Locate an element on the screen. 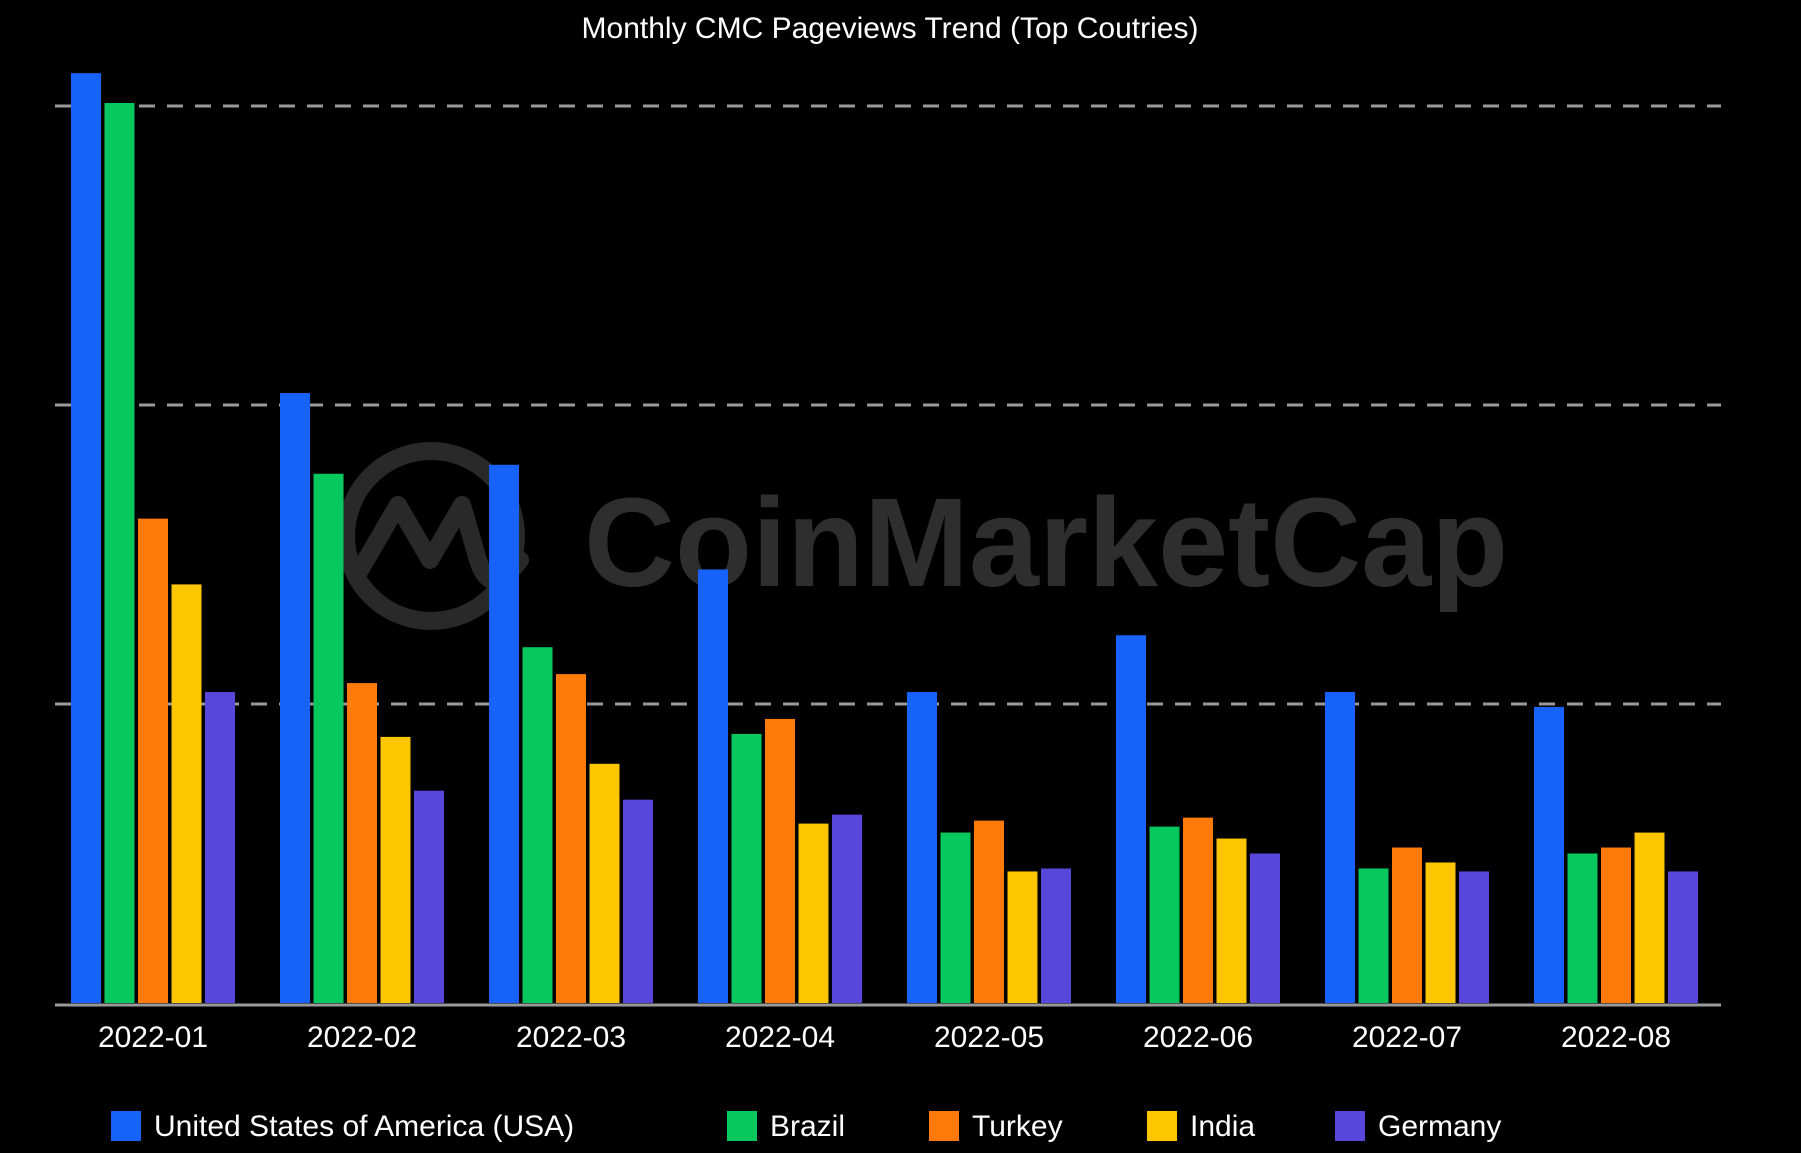 This screenshot has height=1153, width=1801. x-tick-label: 2022-07 is located at coordinates (1407, 1037).